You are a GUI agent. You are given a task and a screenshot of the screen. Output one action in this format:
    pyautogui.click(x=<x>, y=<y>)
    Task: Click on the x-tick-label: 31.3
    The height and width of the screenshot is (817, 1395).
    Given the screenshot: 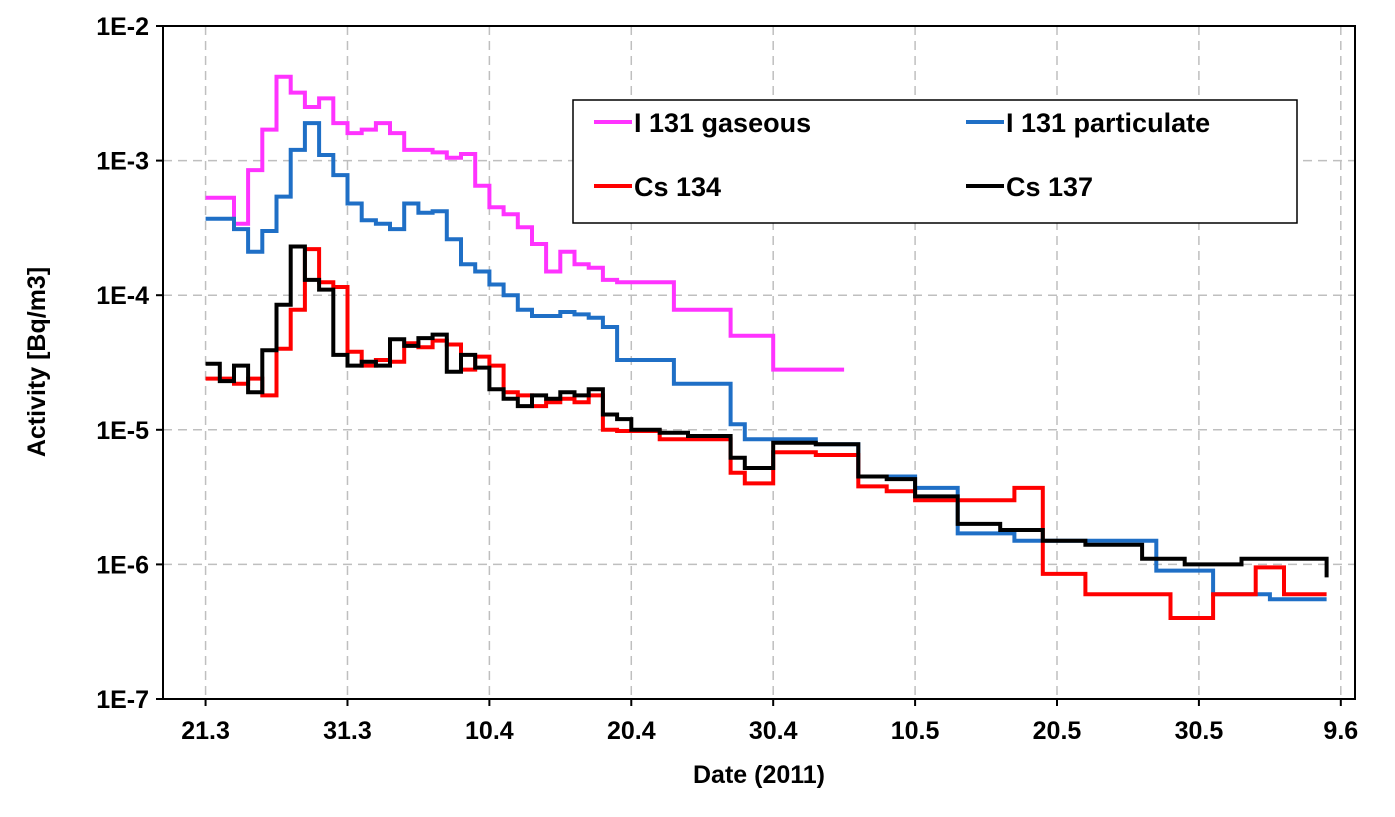 What is the action you would take?
    pyautogui.click(x=347, y=731)
    